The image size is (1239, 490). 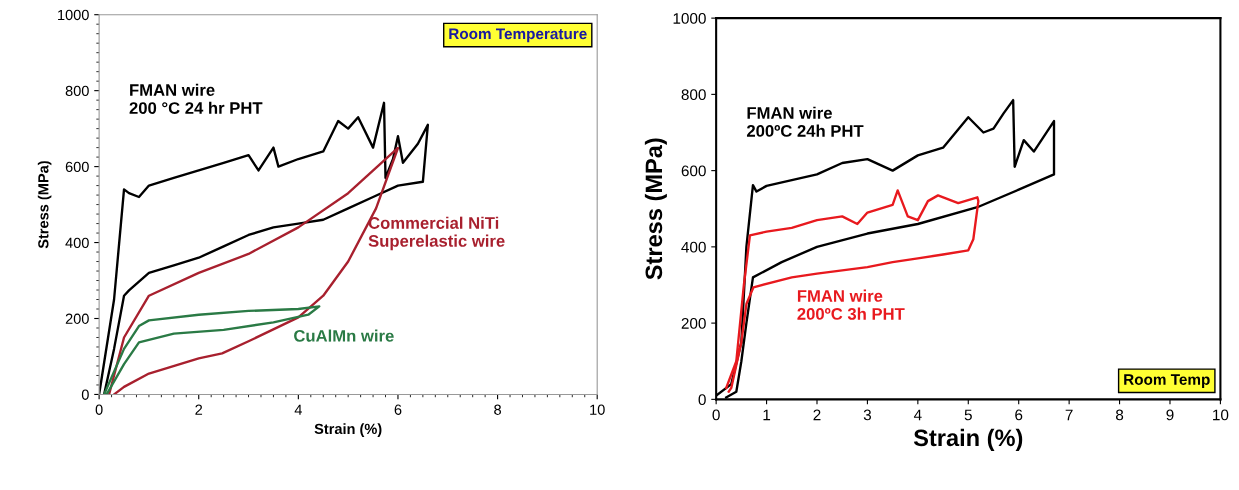 What do you see at coordinates (767, 415) in the screenshot?
I see `x-tick-label: 1` at bounding box center [767, 415].